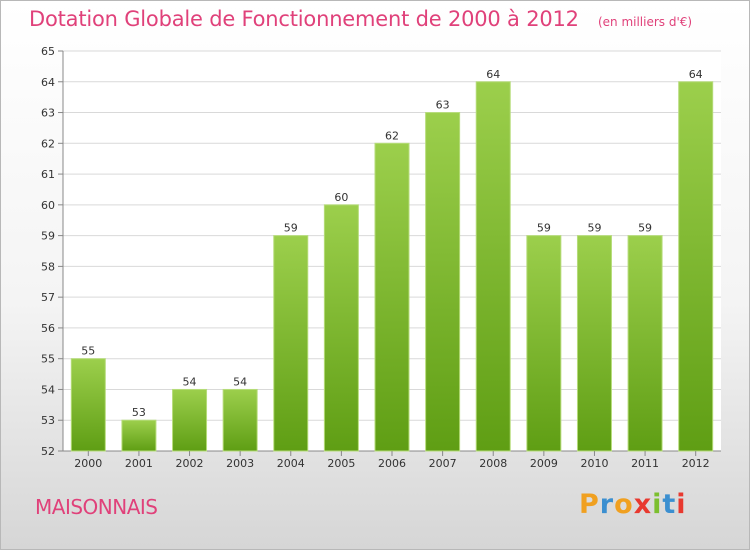 The image size is (750, 550). Describe the element at coordinates (48, 420) in the screenshot. I see `y-tick-label: 53` at that location.